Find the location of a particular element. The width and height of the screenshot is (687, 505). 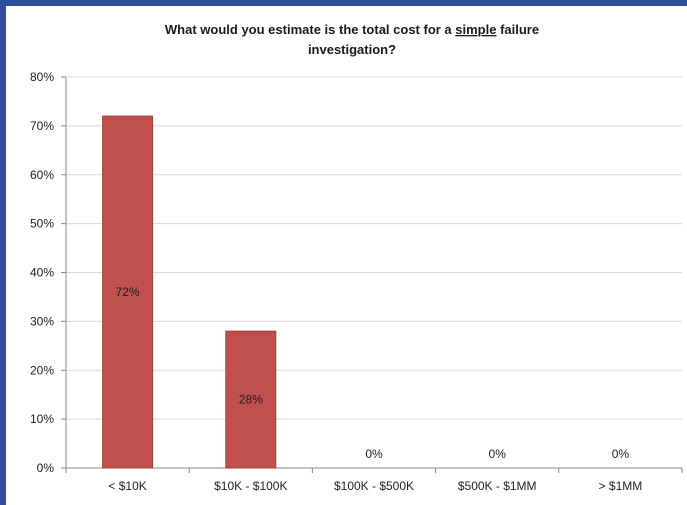

x-tick-label: $10K - $100K is located at coordinates (250, 486).